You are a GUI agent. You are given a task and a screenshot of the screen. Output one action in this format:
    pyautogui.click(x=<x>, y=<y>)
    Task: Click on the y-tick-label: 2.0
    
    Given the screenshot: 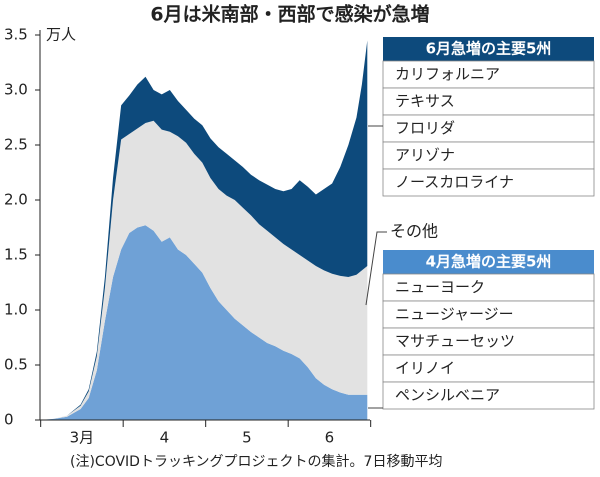 What is the action you would take?
    pyautogui.click(x=16, y=200)
    